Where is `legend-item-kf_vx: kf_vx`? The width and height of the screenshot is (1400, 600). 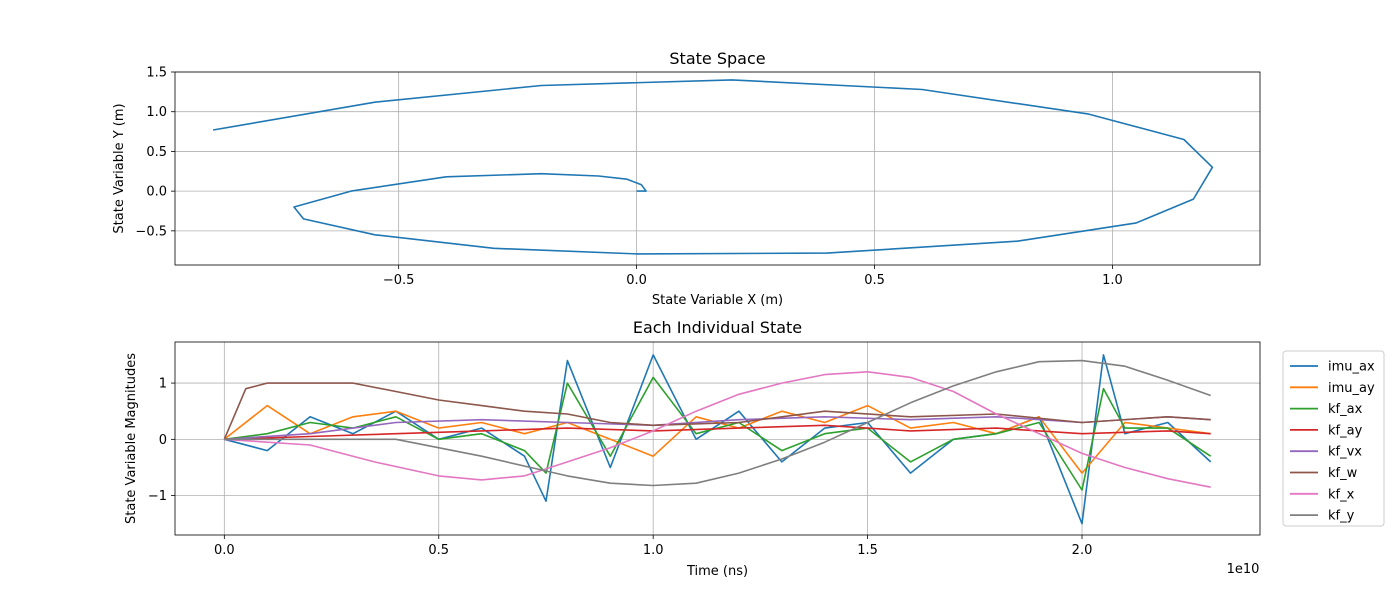
legend-item-kf_vx: kf_vx is located at coordinates (1326, 452).